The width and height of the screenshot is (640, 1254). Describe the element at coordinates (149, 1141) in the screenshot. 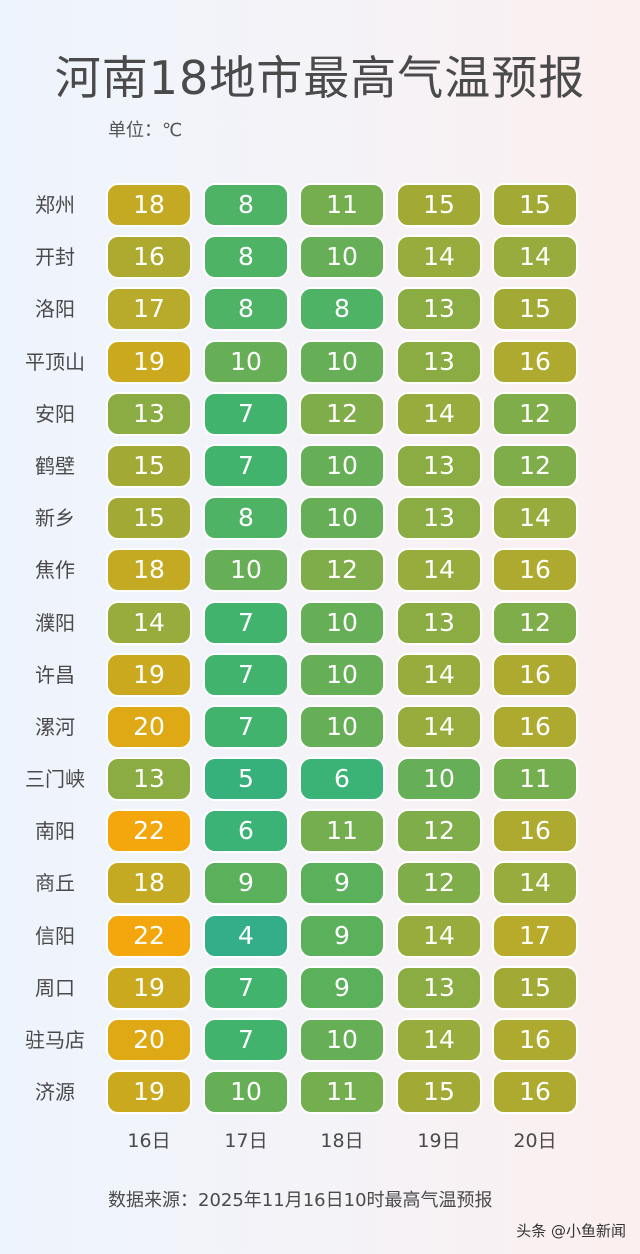

I see `day-label: 16日` at that location.